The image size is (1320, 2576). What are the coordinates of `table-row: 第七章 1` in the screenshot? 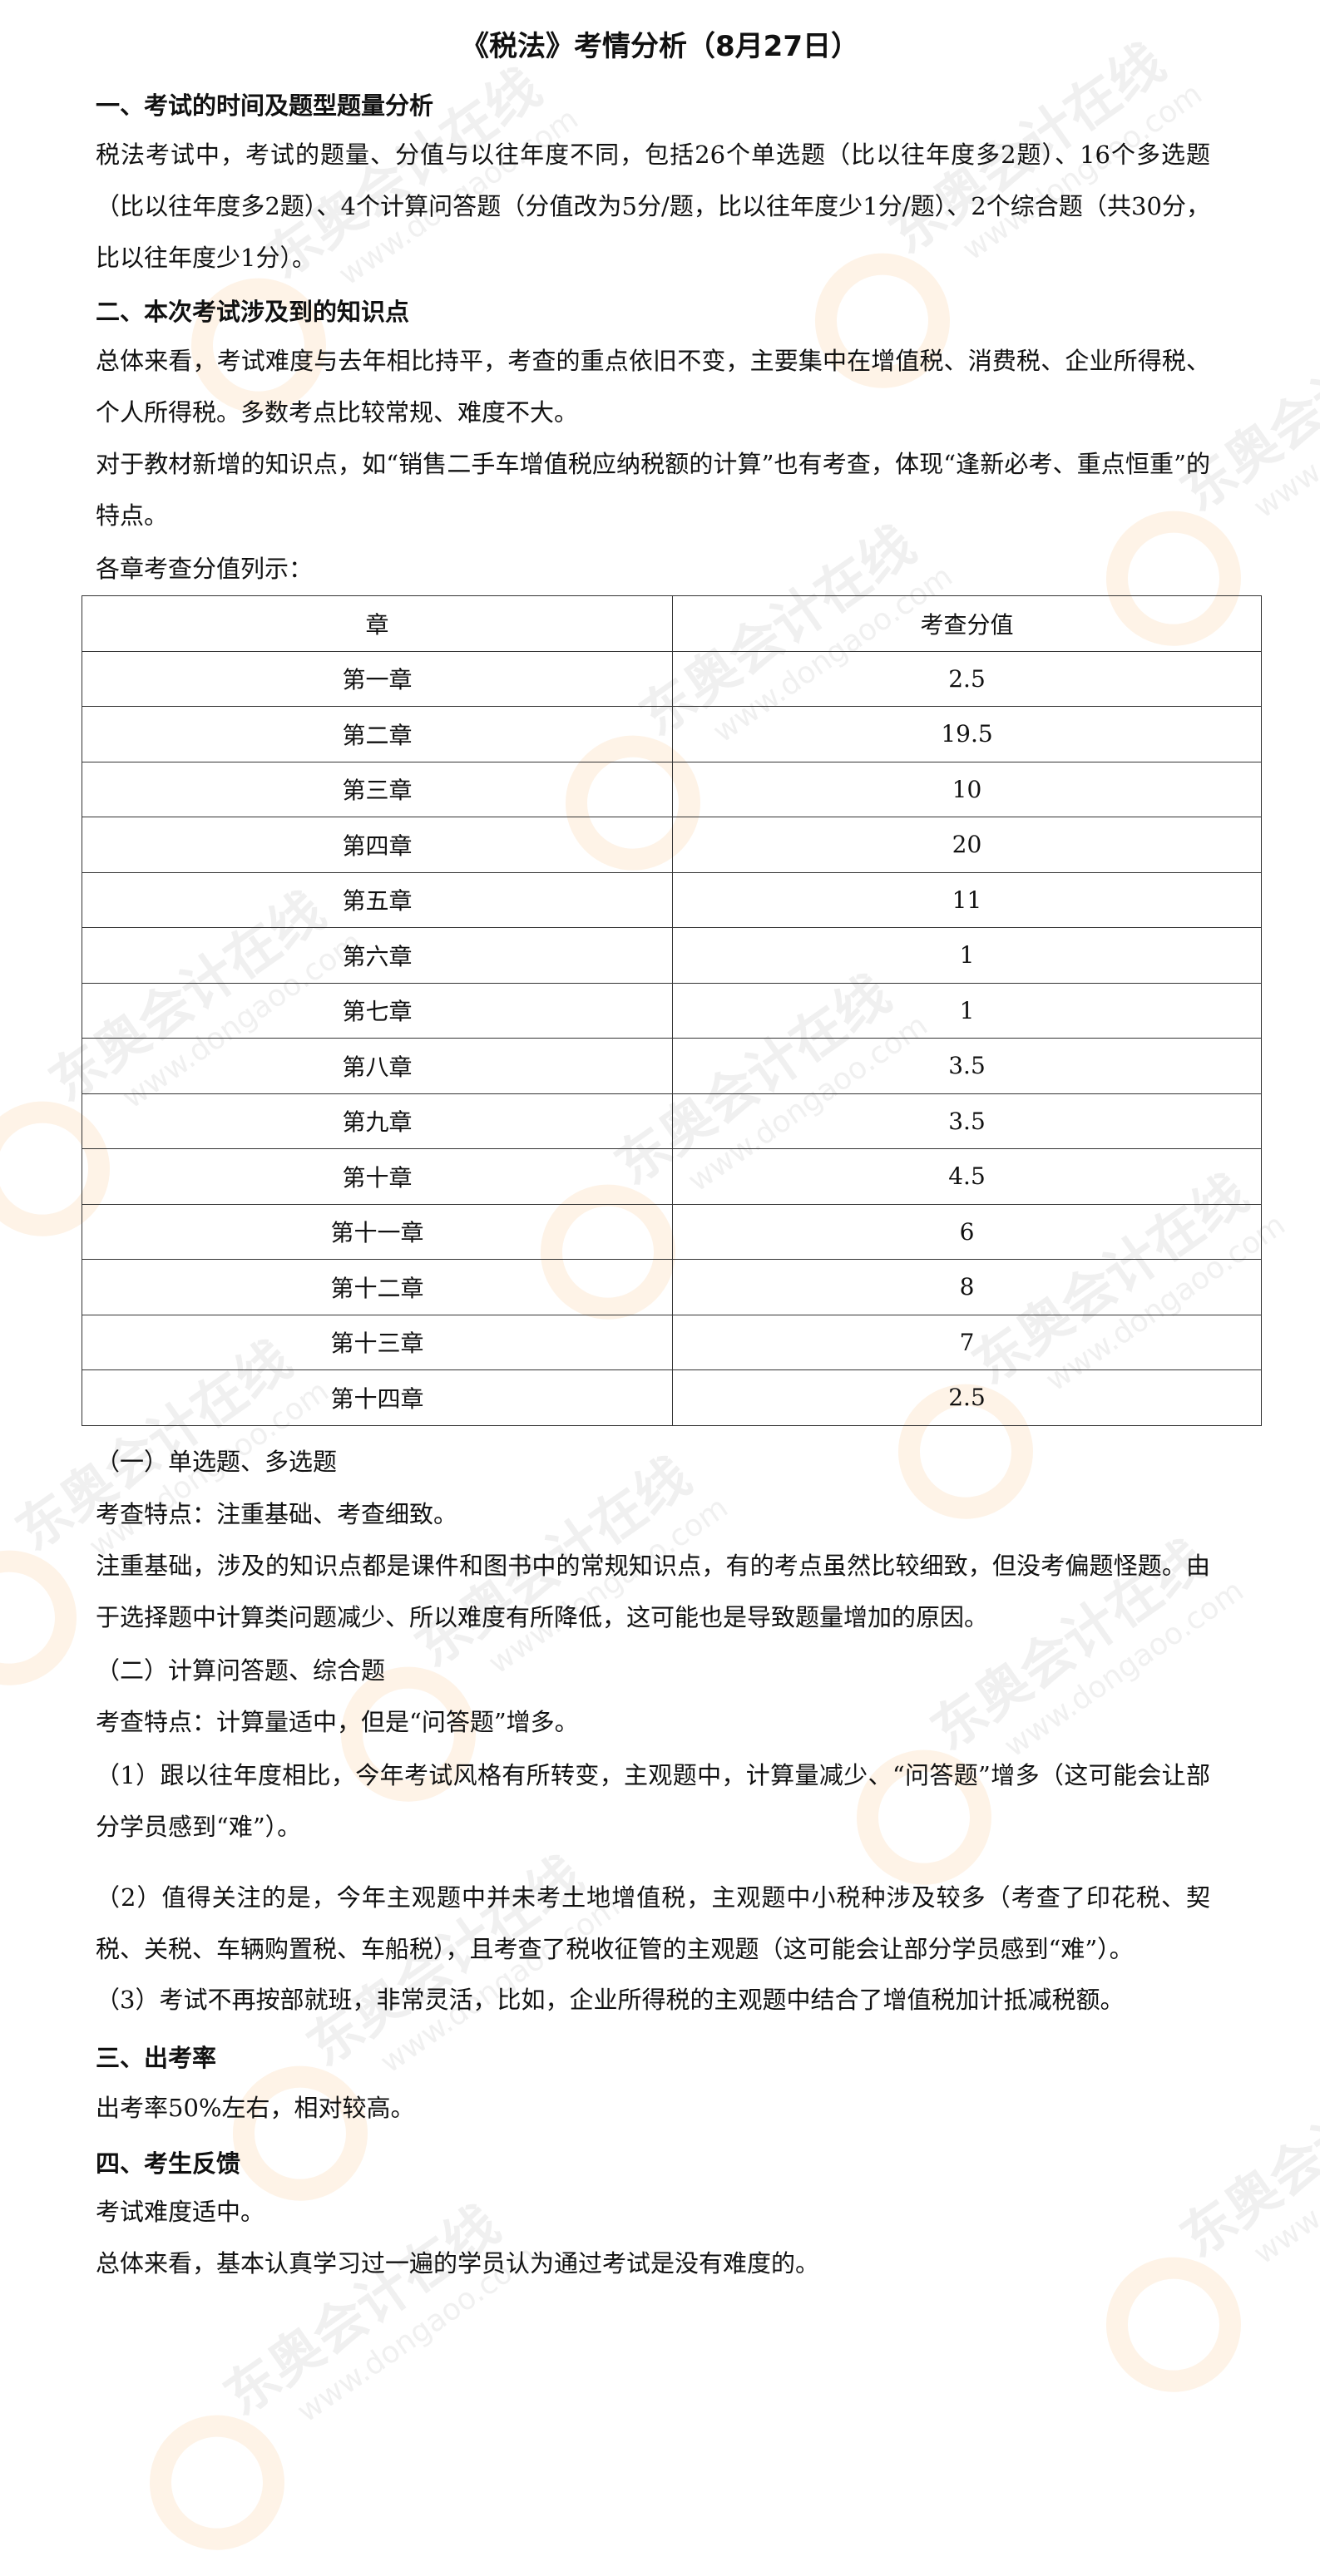 It's located at (672, 1010).